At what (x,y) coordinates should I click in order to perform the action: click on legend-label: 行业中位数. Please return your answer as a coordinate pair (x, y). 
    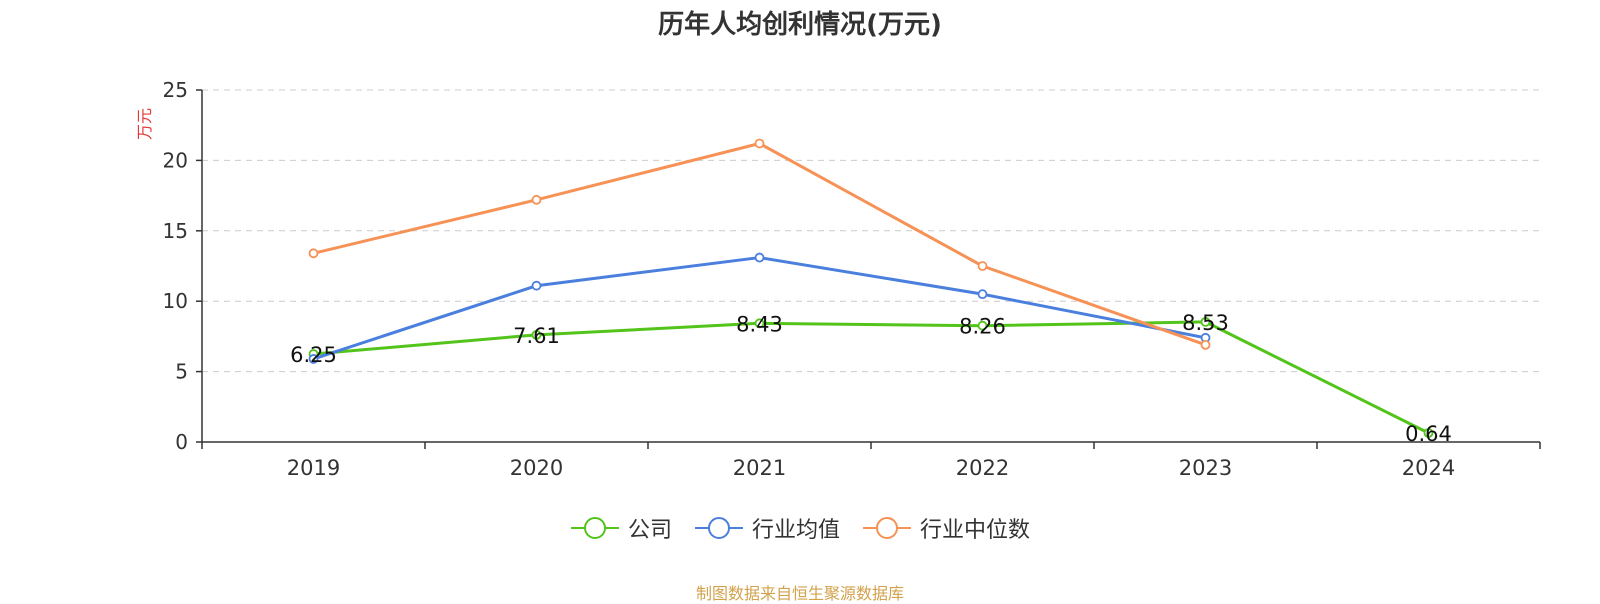
    Looking at the image, I should click on (975, 530).